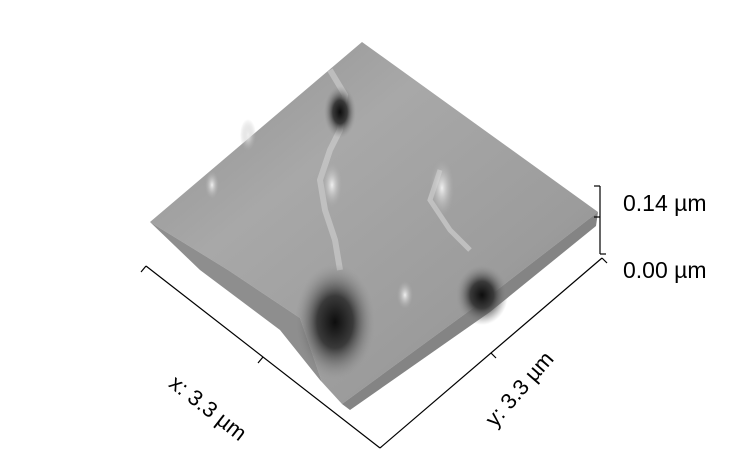 The height and width of the screenshot is (465, 745). What do you see at coordinates (246, 313) in the screenshot?
I see `surface-front-left-face` at bounding box center [246, 313].